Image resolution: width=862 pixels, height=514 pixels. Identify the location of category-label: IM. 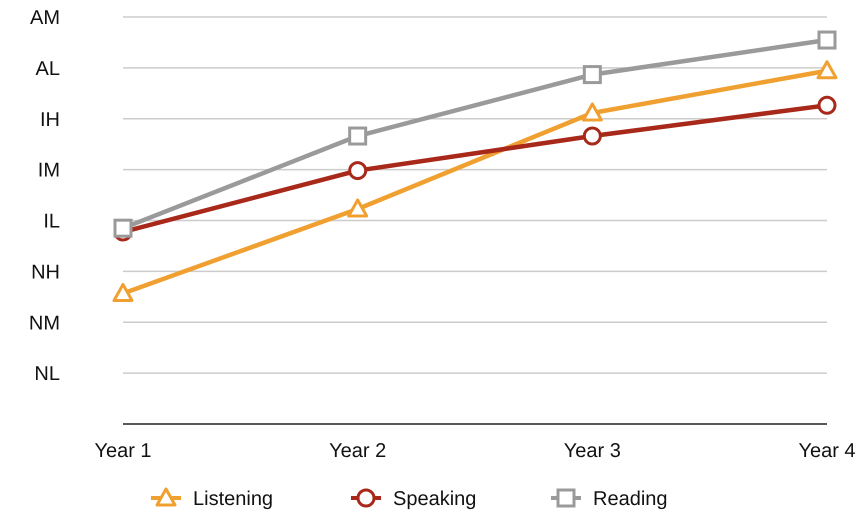
(49, 171).